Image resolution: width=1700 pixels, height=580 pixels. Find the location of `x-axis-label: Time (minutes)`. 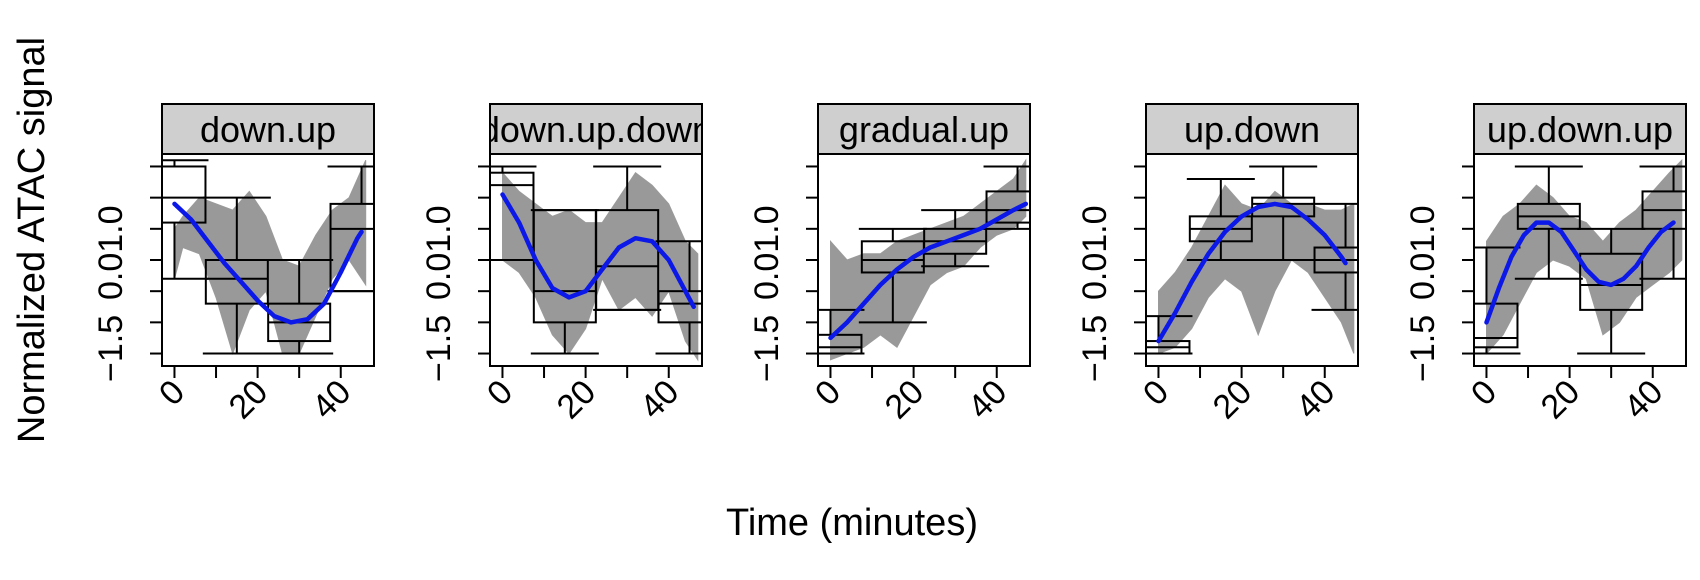

x-axis-label: Time (minutes) is located at coordinates (852, 523).